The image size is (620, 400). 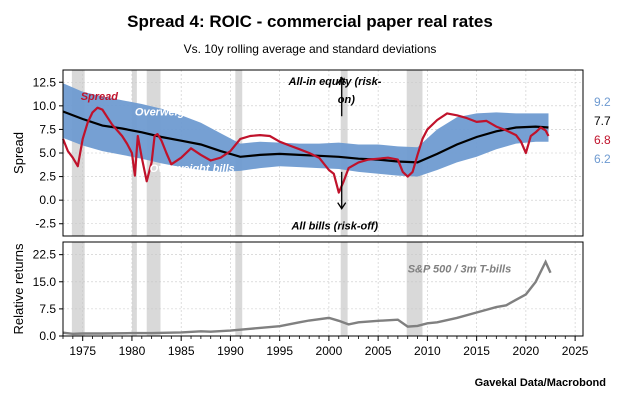 I want to click on right-value-label: 6.8, so click(x=602, y=140).